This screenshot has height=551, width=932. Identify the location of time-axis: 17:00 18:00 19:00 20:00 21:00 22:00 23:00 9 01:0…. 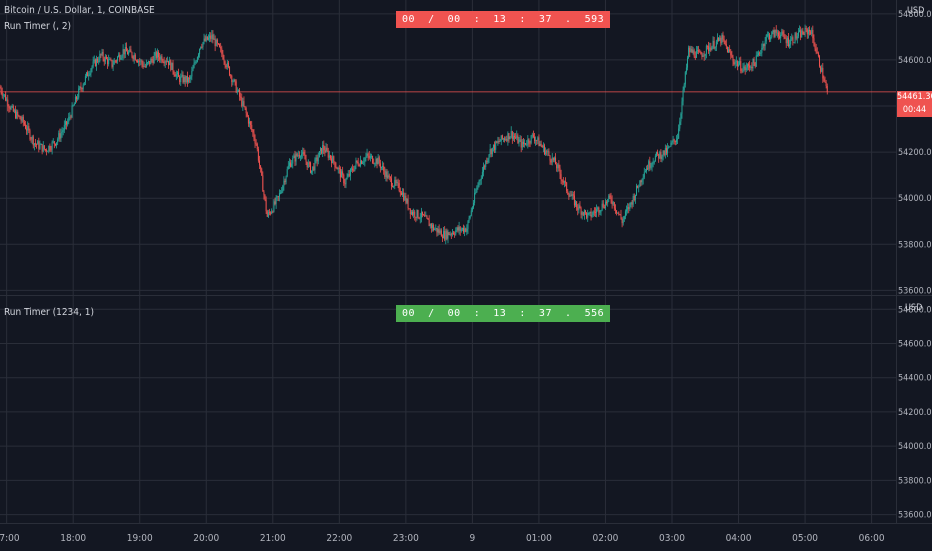
(466, 537).